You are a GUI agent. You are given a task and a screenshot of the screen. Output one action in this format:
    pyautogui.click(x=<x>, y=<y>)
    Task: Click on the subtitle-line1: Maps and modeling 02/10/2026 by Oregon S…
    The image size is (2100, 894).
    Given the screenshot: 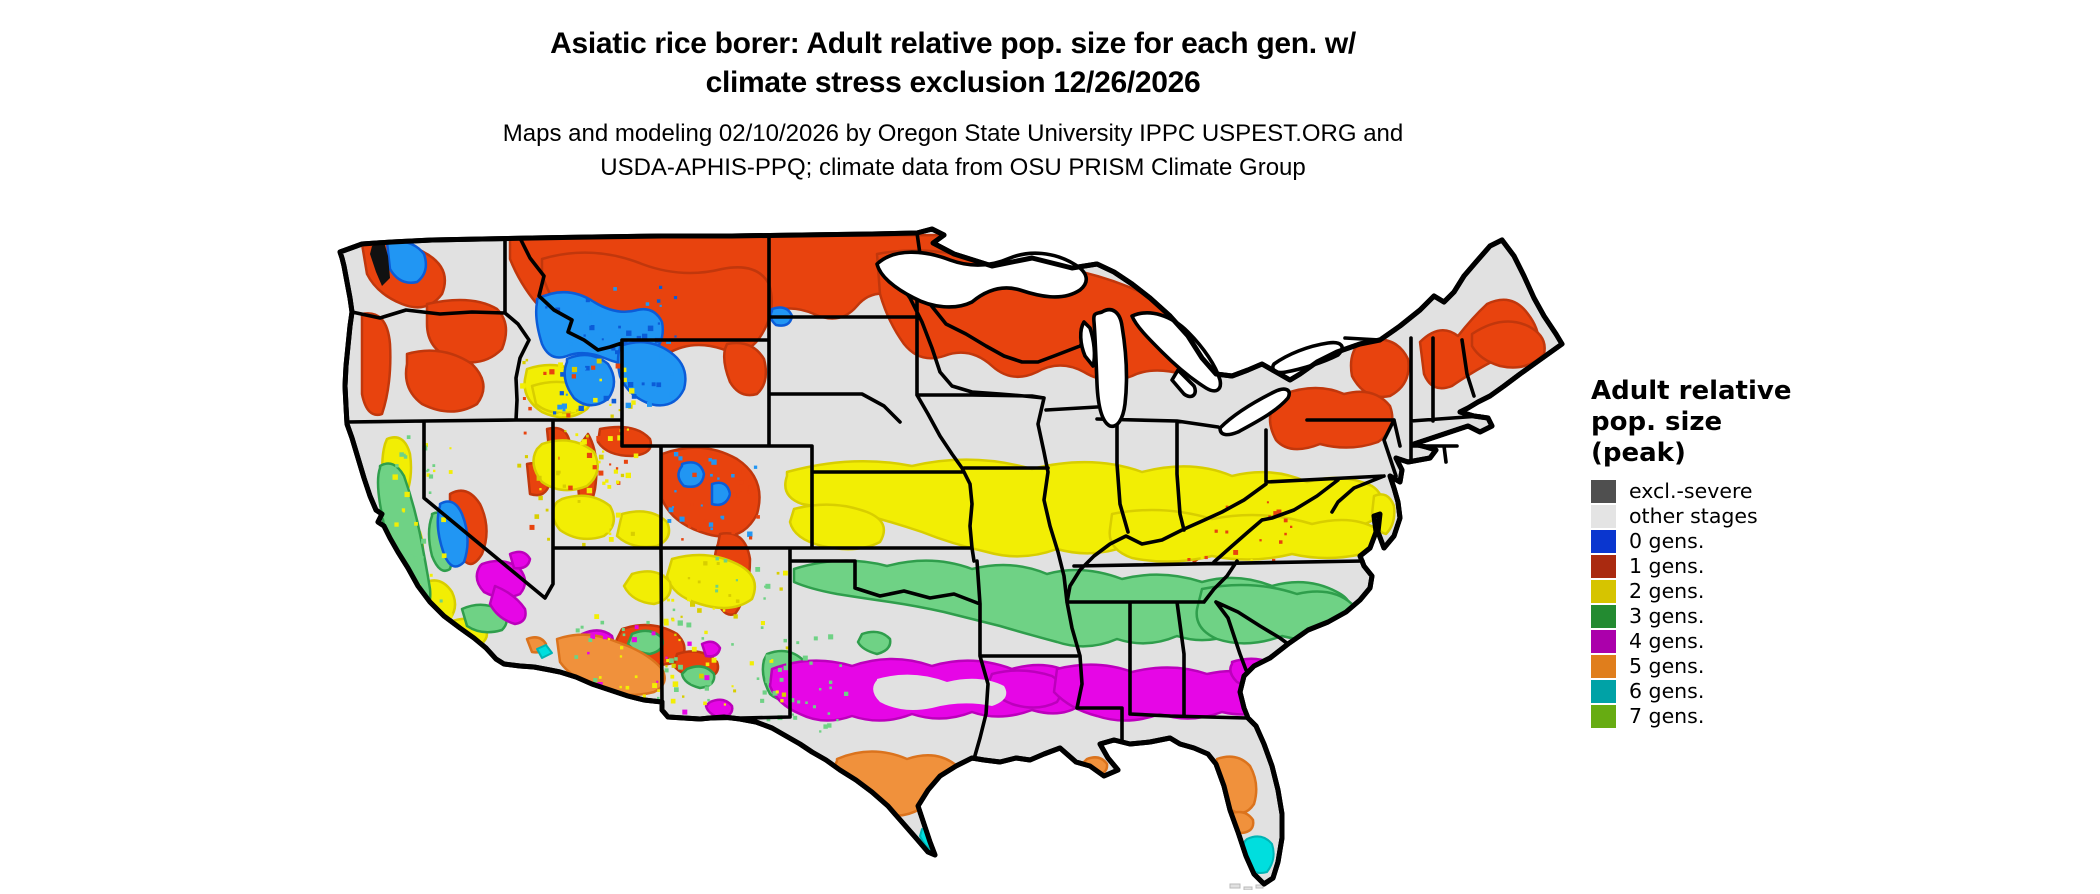 What is the action you would take?
    pyautogui.click(x=953, y=133)
    